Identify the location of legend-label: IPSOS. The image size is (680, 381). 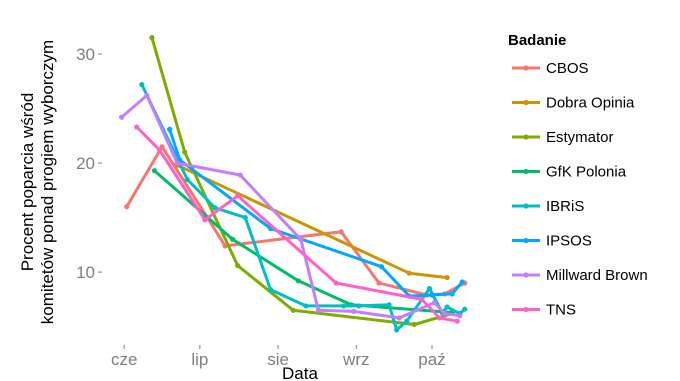
(569, 241).